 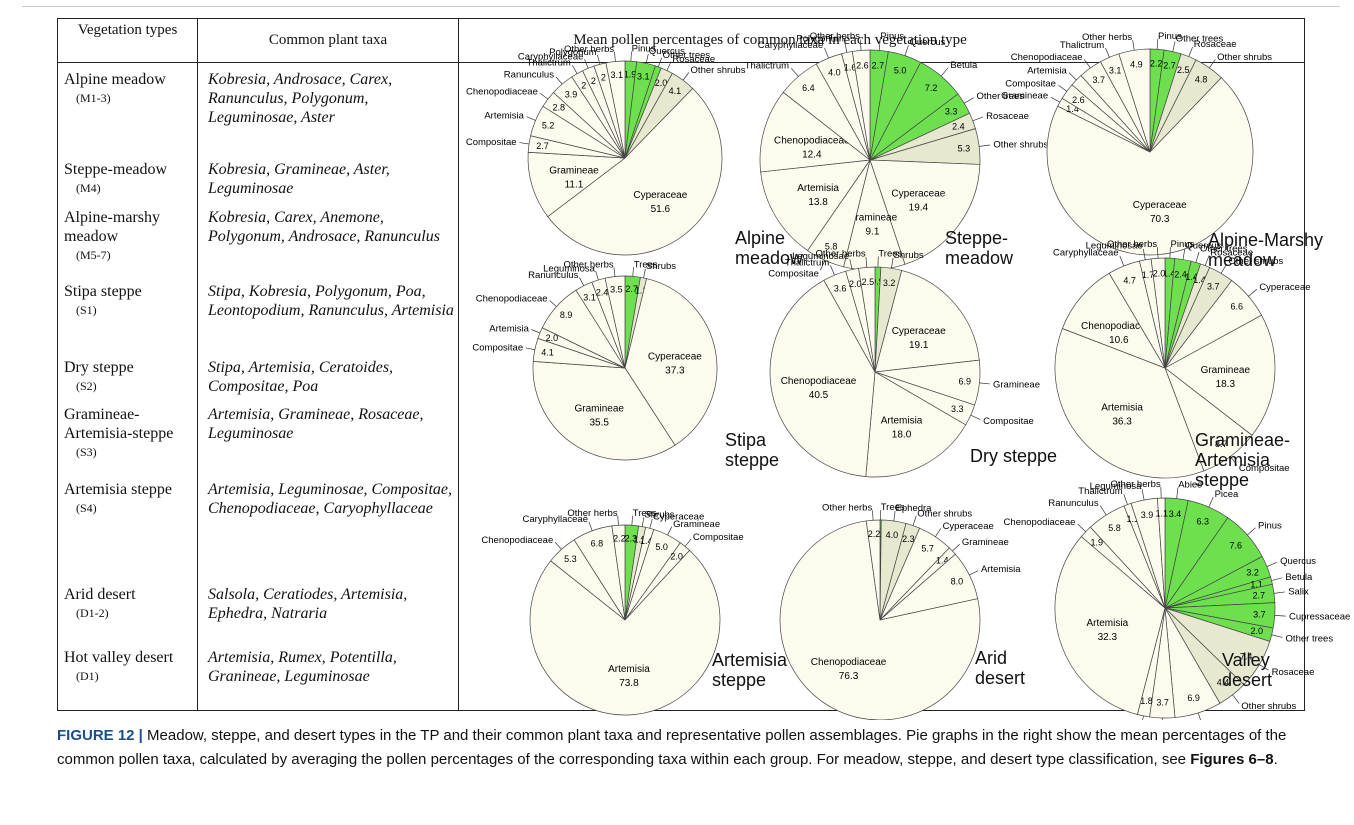 What do you see at coordinates (1244, 57) in the screenshot?
I see `slice-name: Other shrubs` at bounding box center [1244, 57].